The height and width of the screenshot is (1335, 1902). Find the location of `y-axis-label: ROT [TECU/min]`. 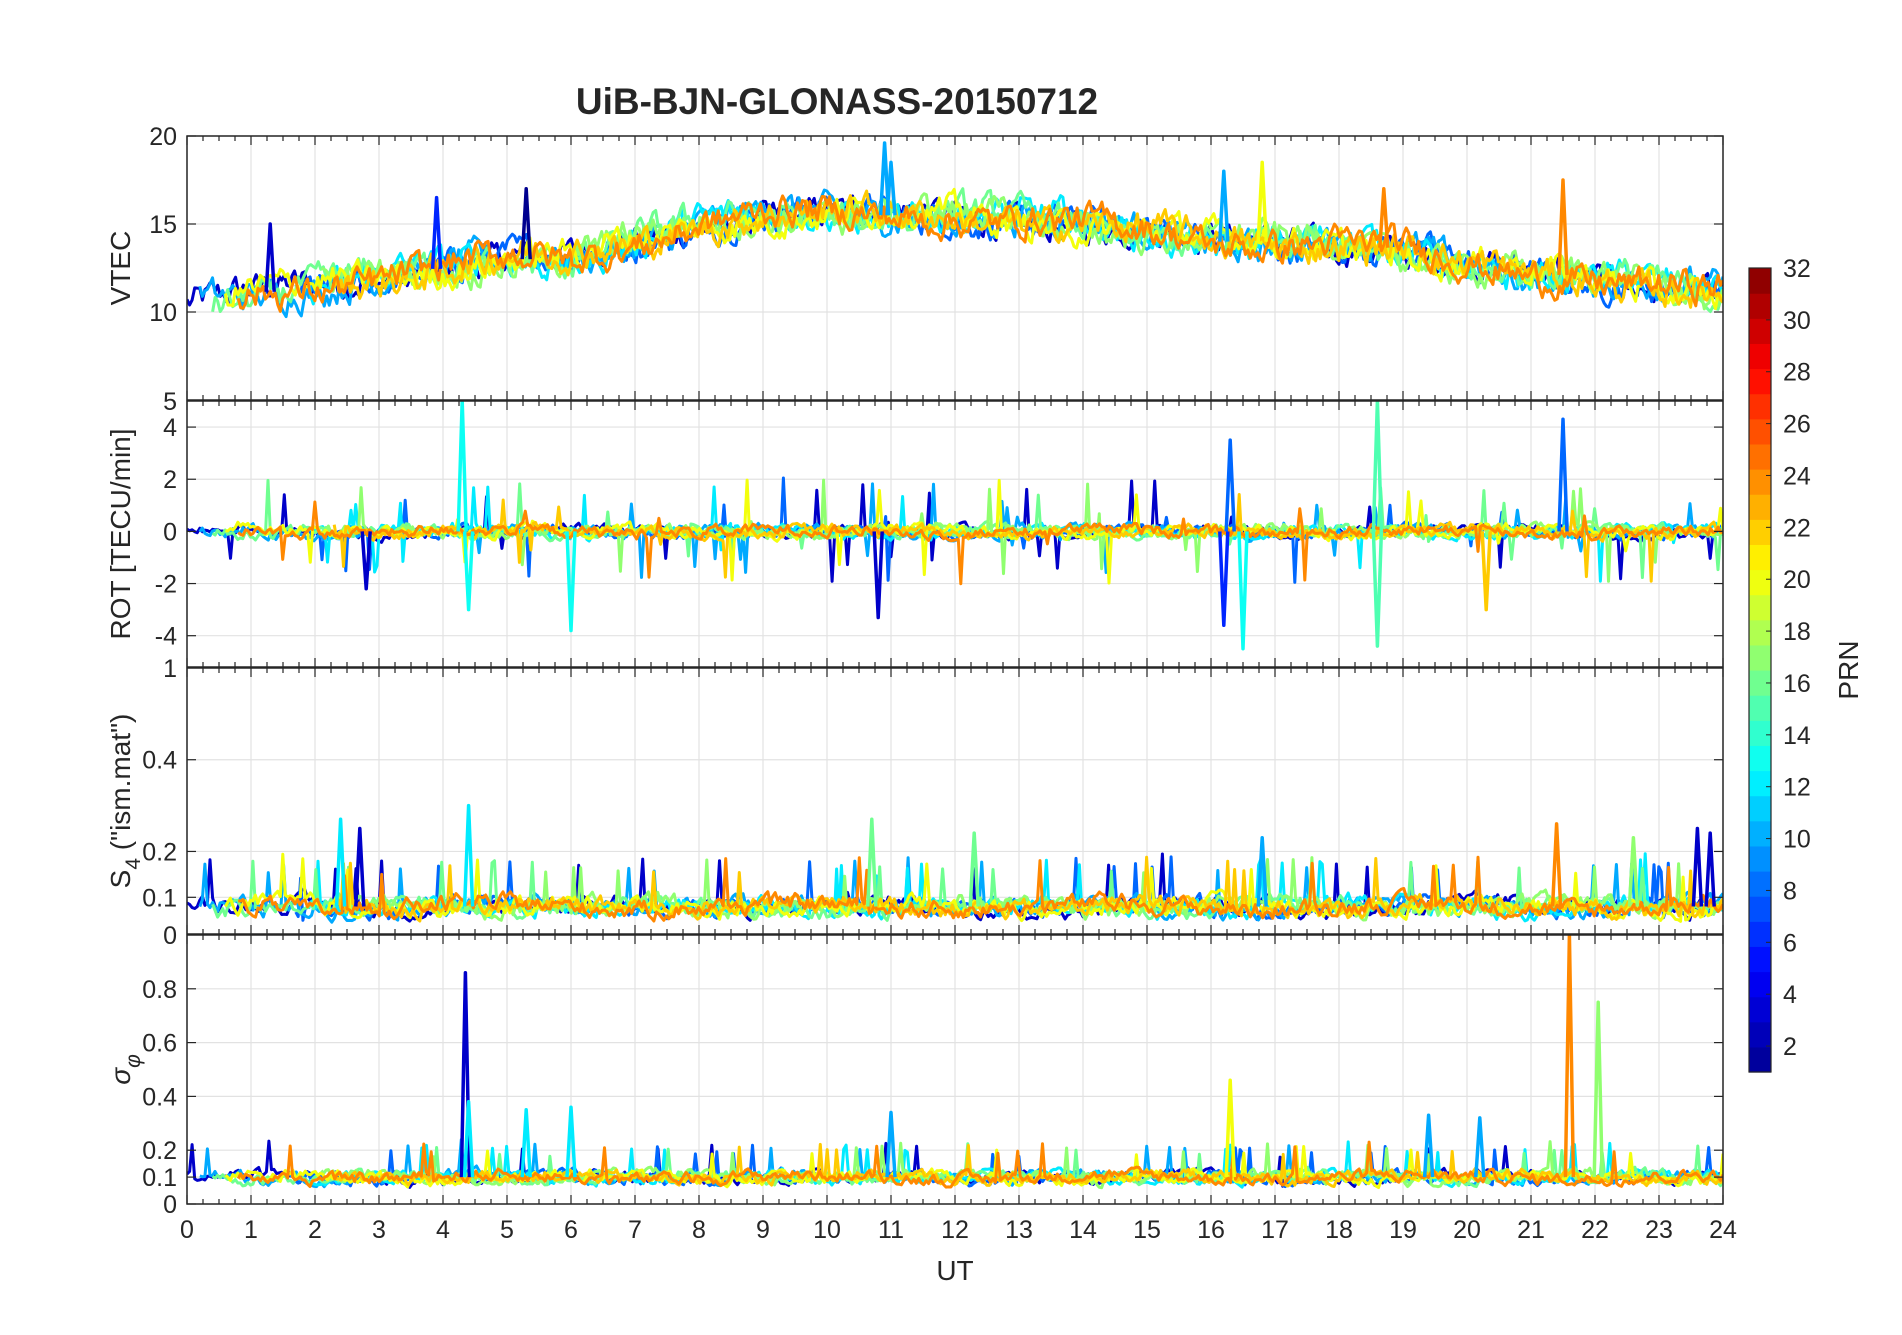

y-axis-label: ROT [TECU/min] is located at coordinates (120, 533).